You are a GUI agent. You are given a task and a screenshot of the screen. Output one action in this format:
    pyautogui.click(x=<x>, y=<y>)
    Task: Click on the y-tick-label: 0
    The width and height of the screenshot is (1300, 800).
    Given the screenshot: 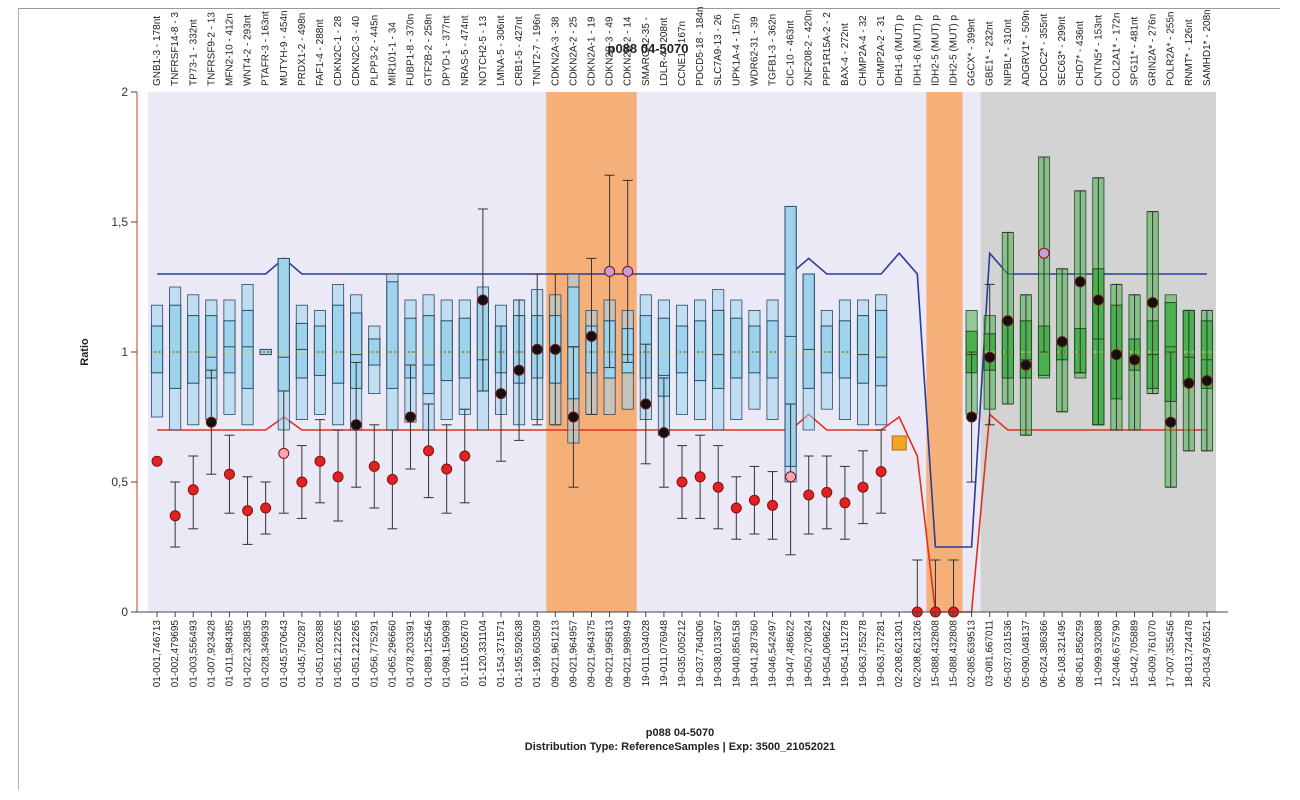 What is the action you would take?
    pyautogui.click(x=124, y=612)
    